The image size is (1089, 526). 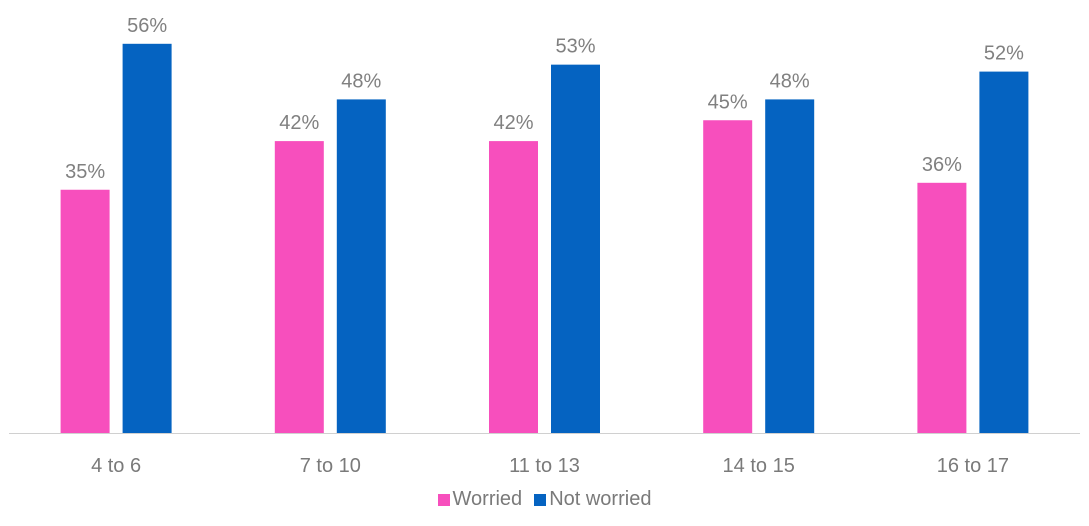 What do you see at coordinates (361, 81) in the screenshot?
I see `value-label-not-worried-2: 48%` at bounding box center [361, 81].